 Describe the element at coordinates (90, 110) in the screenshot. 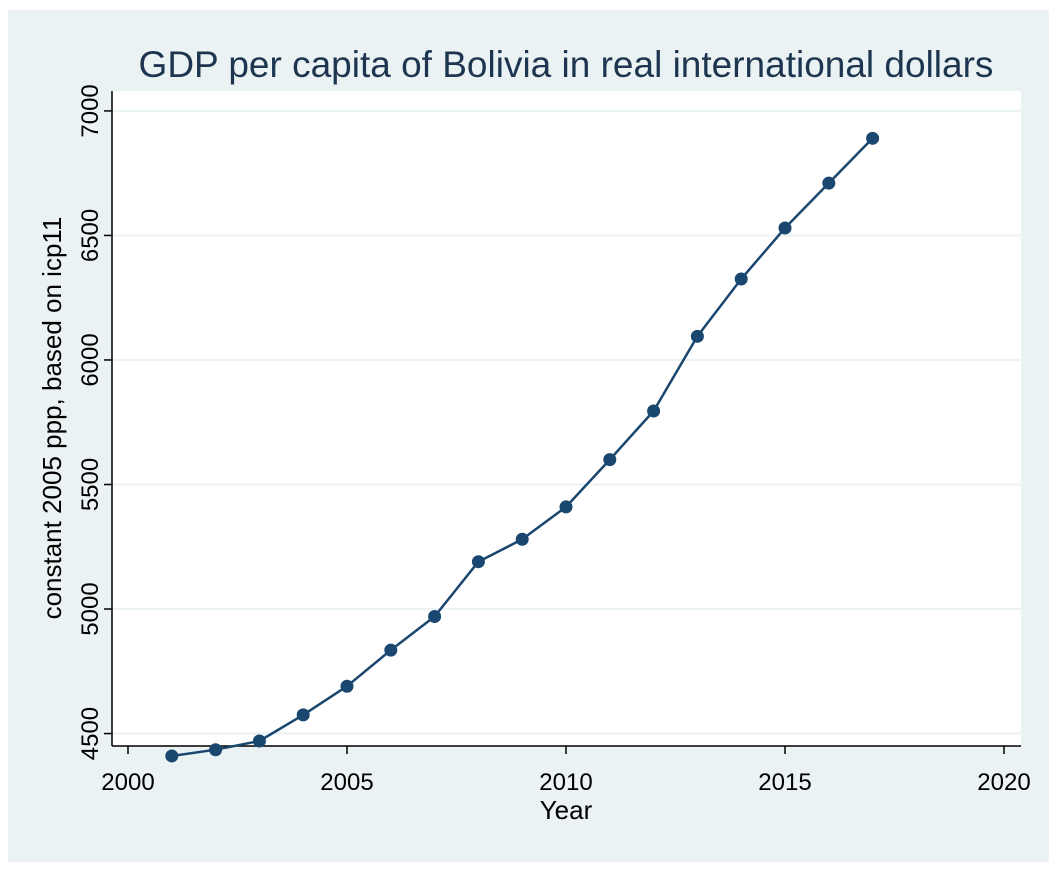

I see `y-tick-label: 7000` at that location.